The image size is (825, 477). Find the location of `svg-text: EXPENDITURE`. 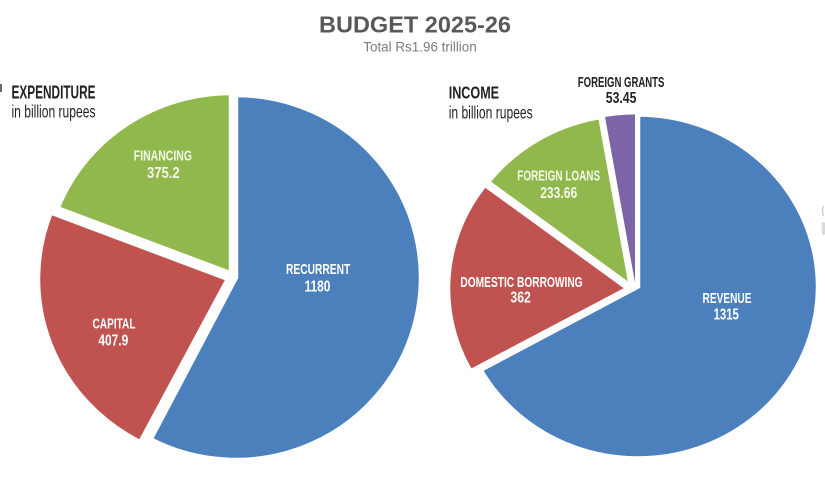

svg-text: EXPENDITURE is located at coordinates (54, 93).